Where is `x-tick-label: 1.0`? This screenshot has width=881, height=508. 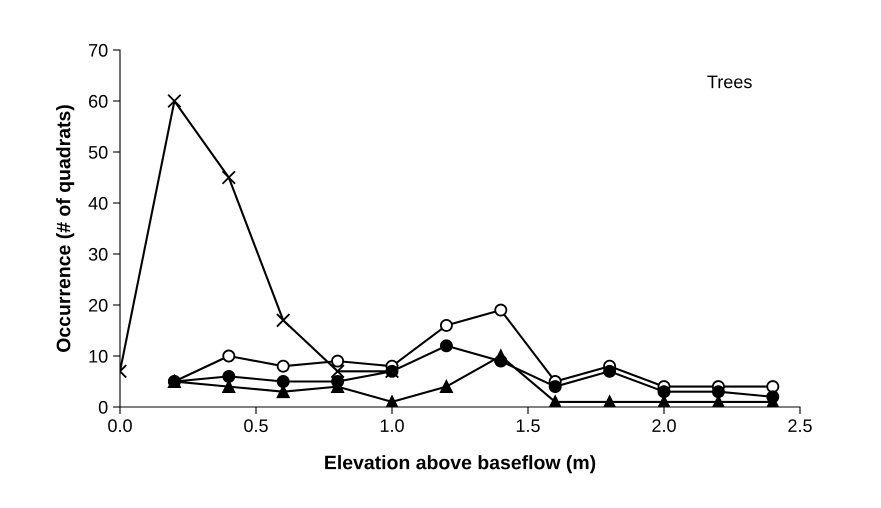
x-tick-label: 1.0 is located at coordinates (392, 425).